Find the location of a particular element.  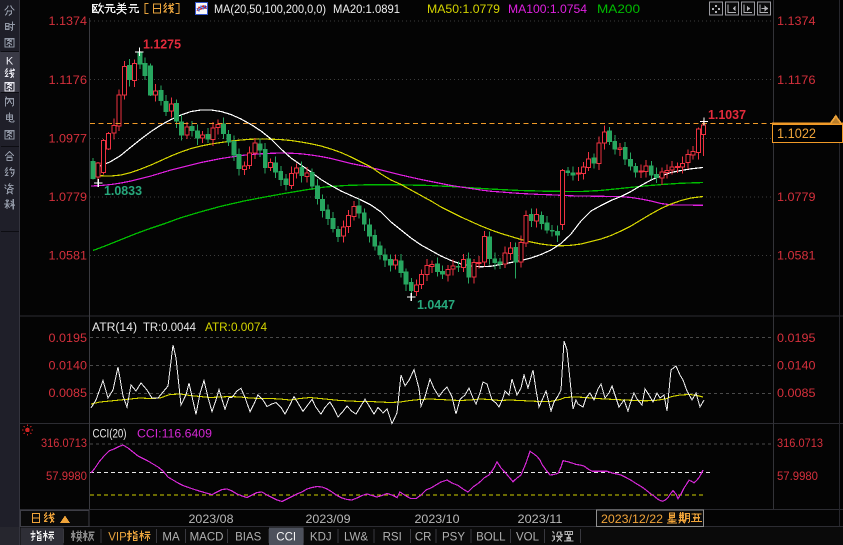

svg-text: CCI:116.6409 is located at coordinates (174, 434).